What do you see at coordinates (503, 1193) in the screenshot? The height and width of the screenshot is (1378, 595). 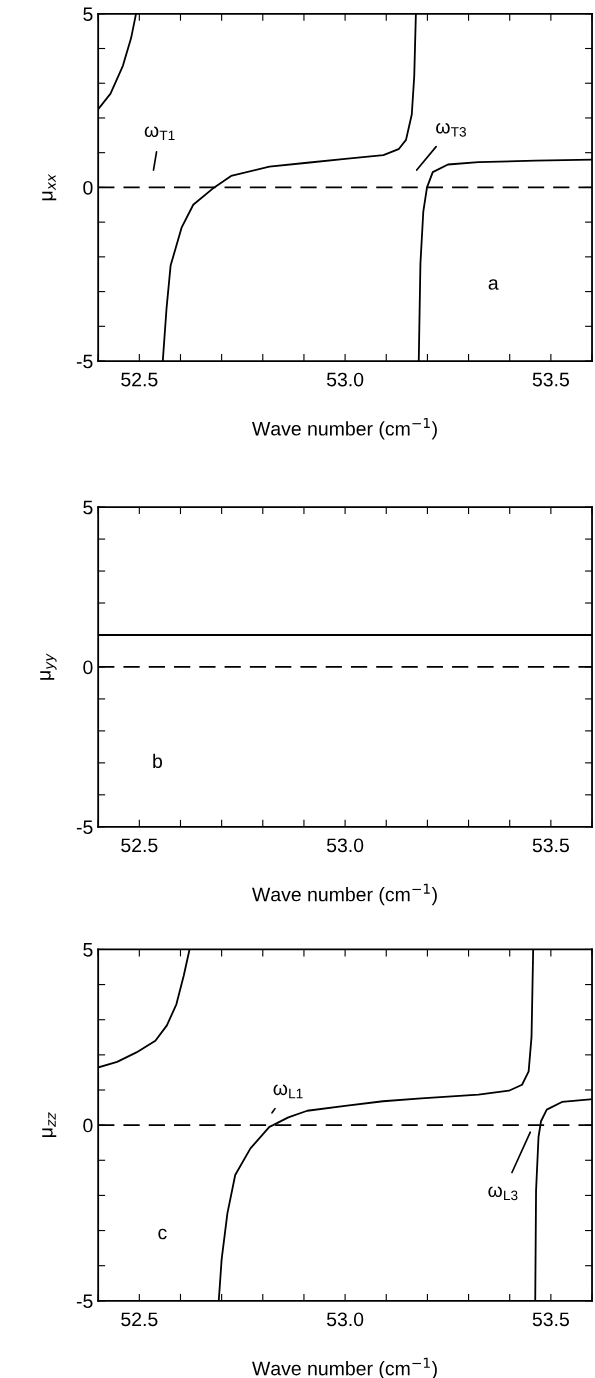 I see `annotation: ω$_{L3}$` at bounding box center [503, 1193].